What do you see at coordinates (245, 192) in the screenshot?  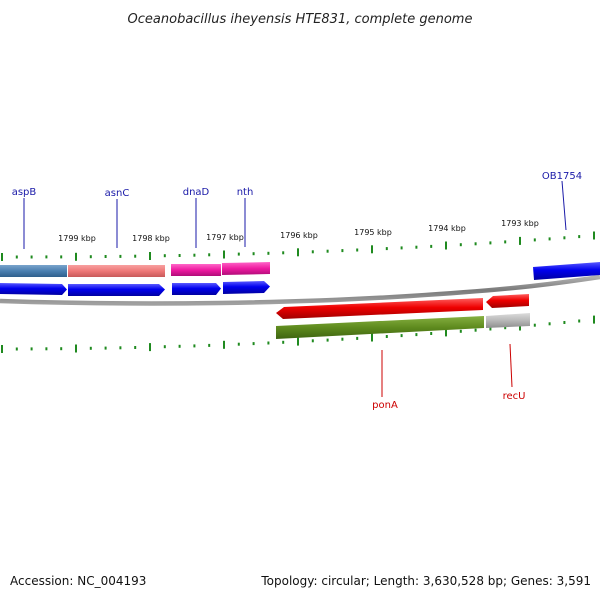 I see `gene-label-nth: nth` at bounding box center [245, 192].